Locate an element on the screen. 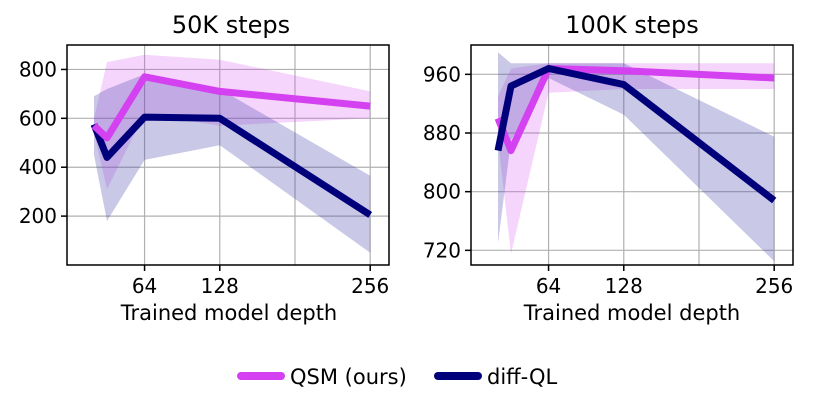  y-tick-label-100k: 960 is located at coordinates (442, 74).